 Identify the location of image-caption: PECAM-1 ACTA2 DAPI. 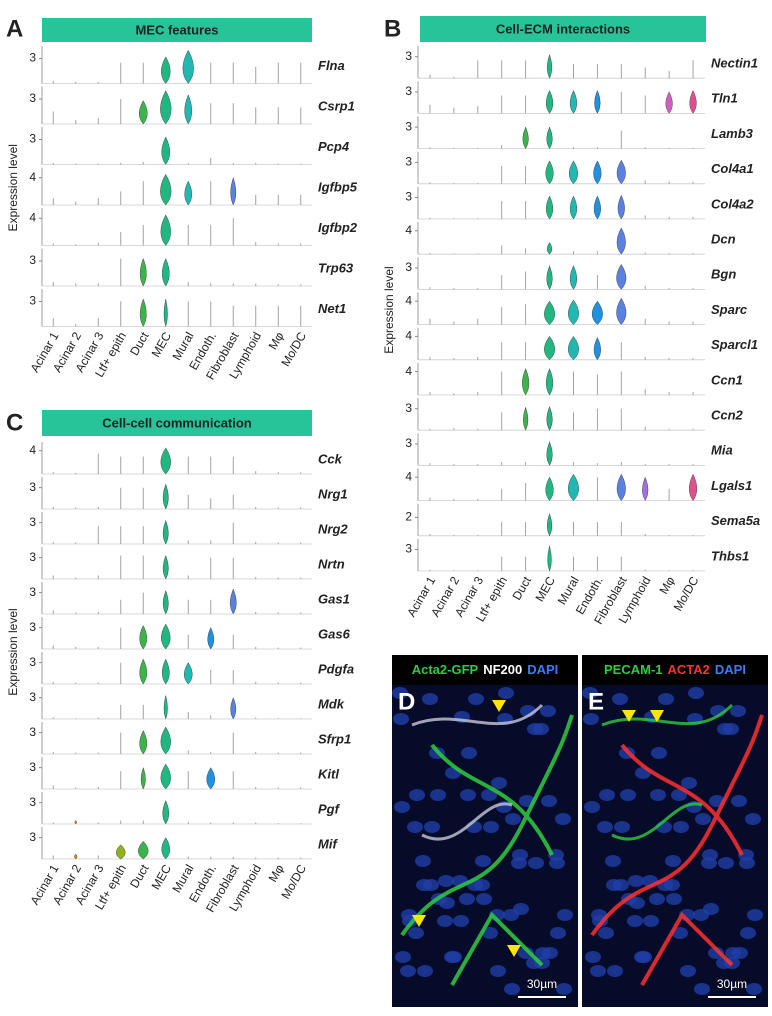
(675, 669).